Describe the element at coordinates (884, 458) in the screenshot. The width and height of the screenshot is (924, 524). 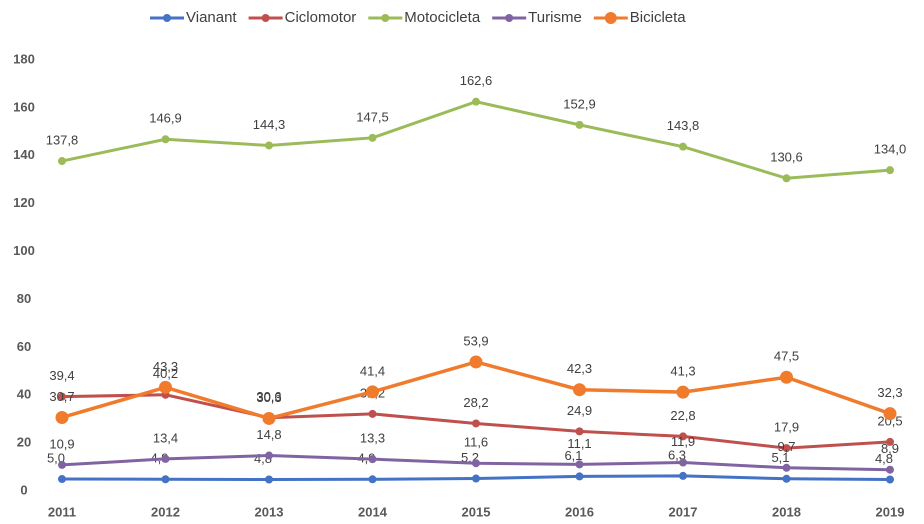
I see `data-label: 4,8` at that location.